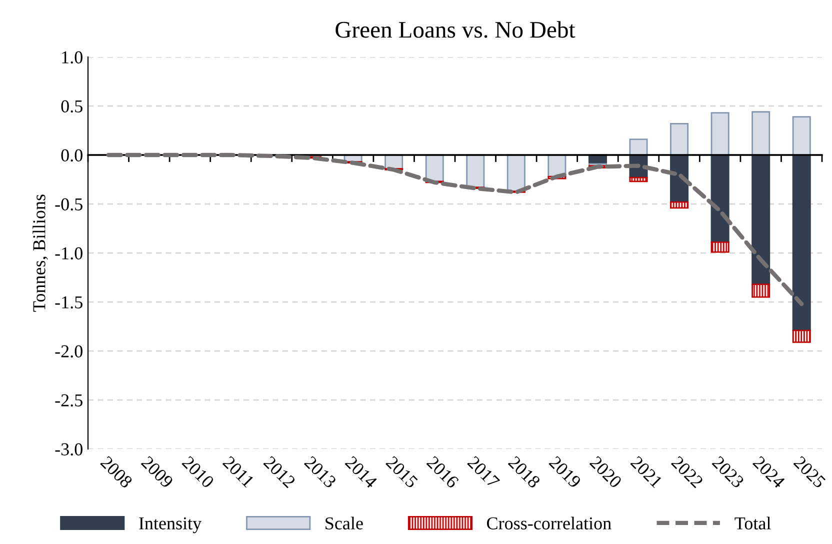 Image resolution: width=832 pixels, height=544 pixels. Describe the element at coordinates (71, 155) in the screenshot. I see `y-tick-label: 0.0` at that location.